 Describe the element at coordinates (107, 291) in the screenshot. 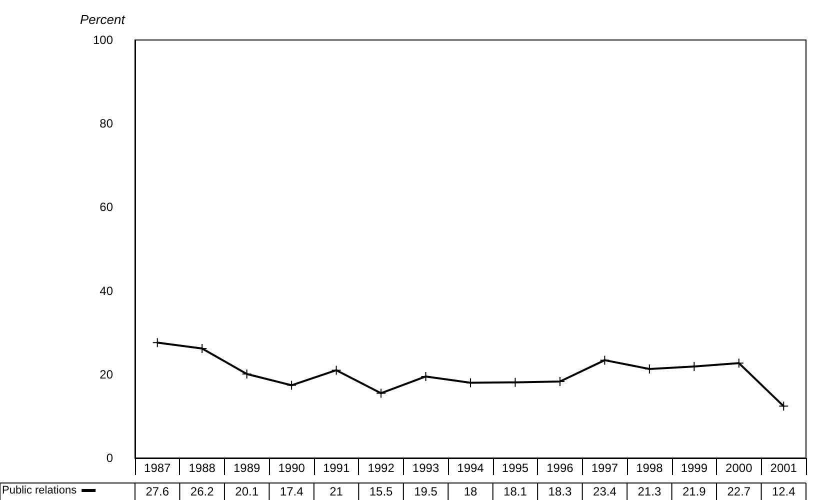

I see `y-tick-label: 40` at that location.